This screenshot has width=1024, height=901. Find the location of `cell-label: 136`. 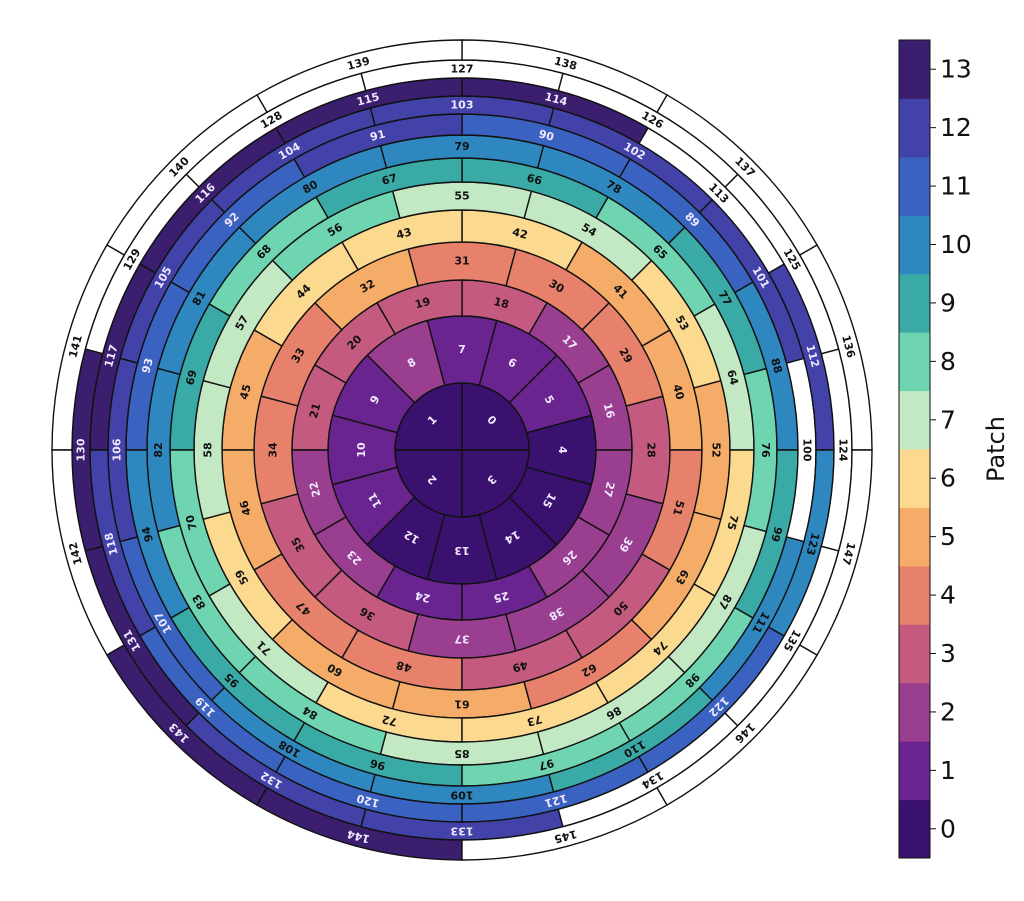

cell-label: 136 is located at coordinates (848, 347).